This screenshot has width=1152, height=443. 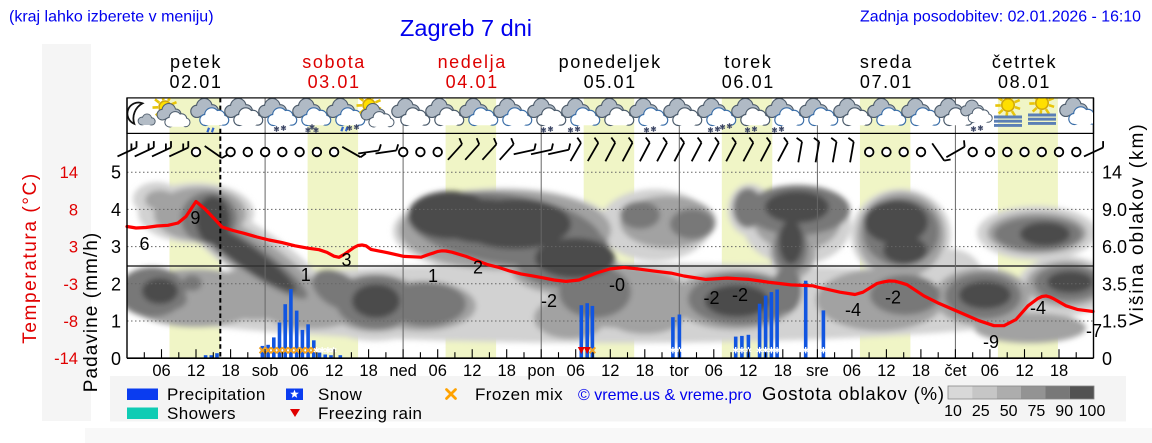 I want to click on svg-text: čet, so click(x=955, y=371).